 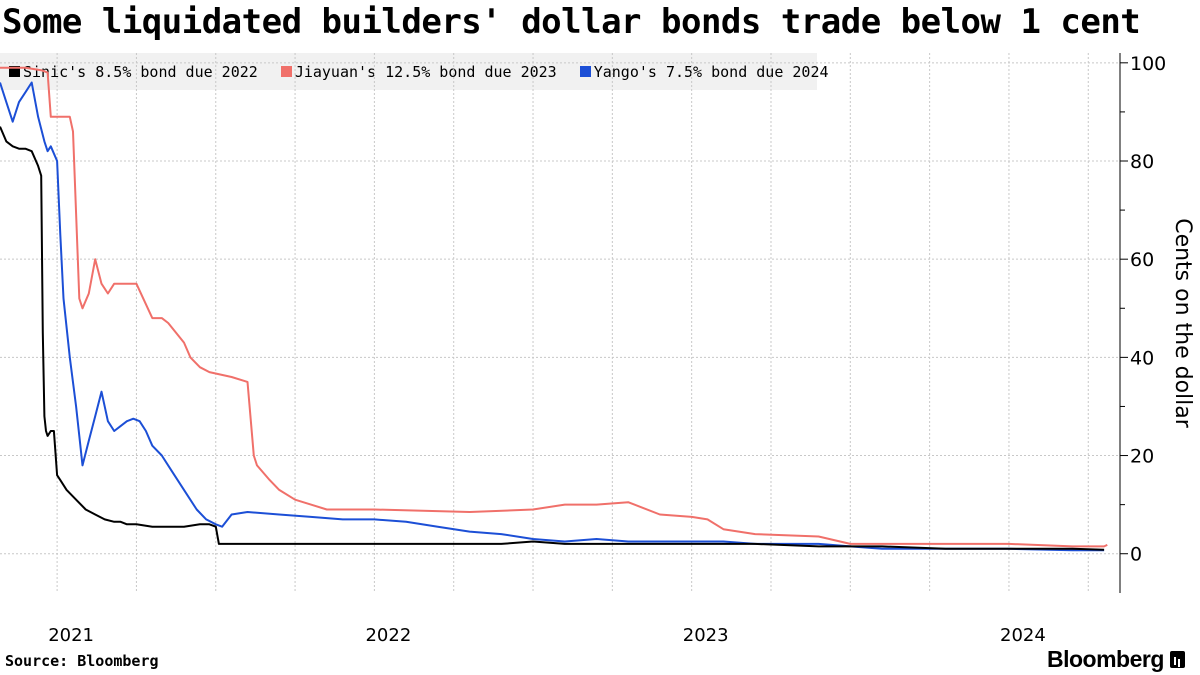 What do you see at coordinates (14, 71) in the screenshot?
I see `legend-swatch-sinic` at bounding box center [14, 71].